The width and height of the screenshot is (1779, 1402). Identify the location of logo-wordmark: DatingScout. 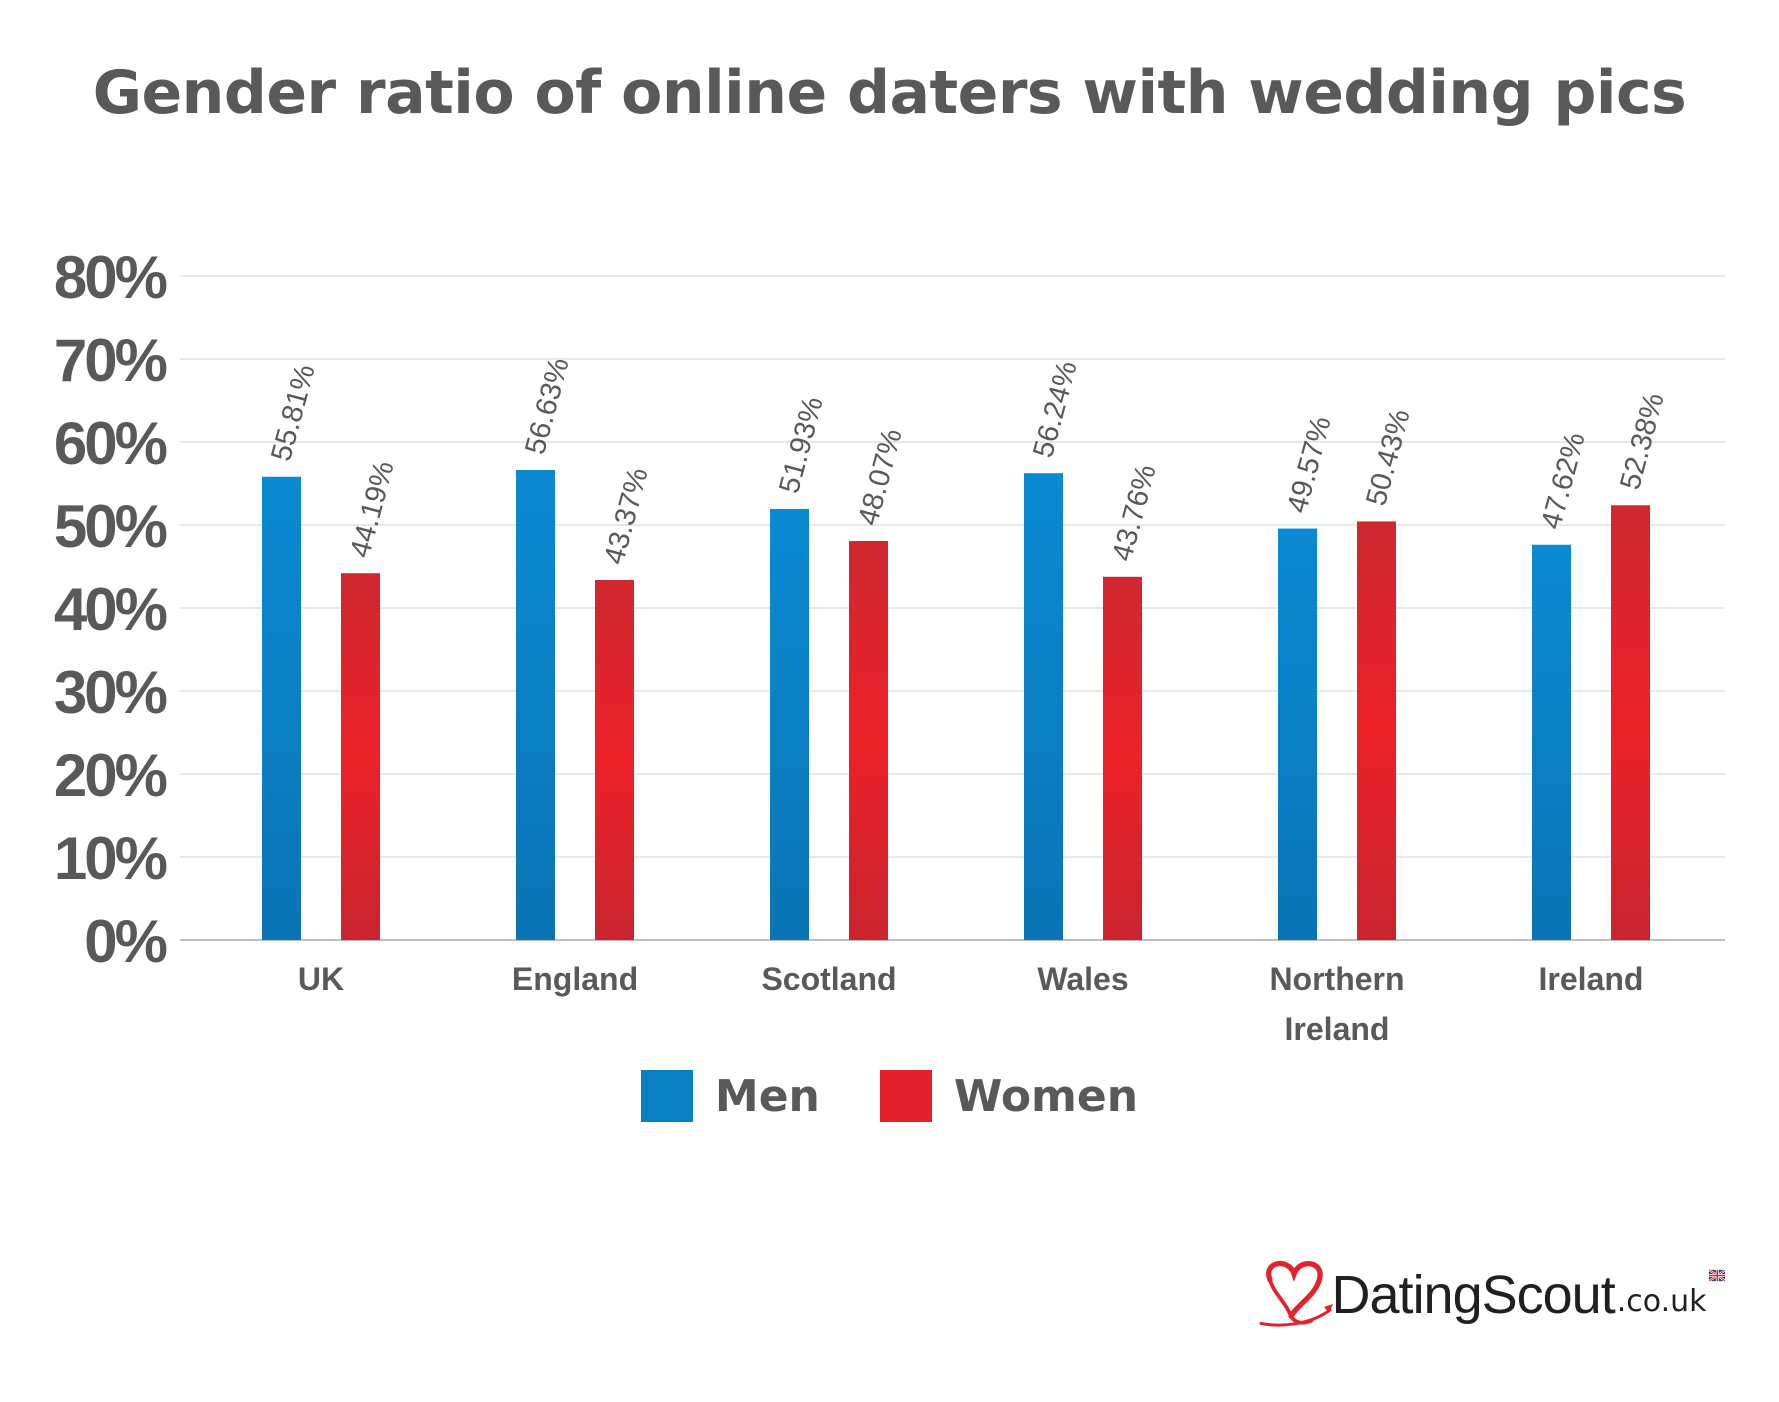
(1473, 1295).